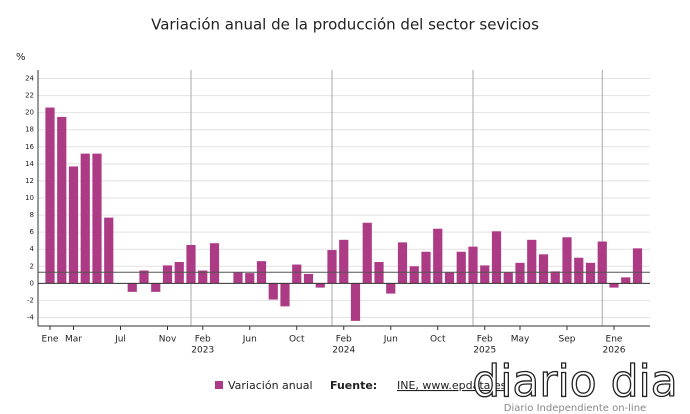 The width and height of the screenshot is (690, 414). What do you see at coordinates (219, 385) in the screenshot?
I see `legend-swatch` at bounding box center [219, 385].